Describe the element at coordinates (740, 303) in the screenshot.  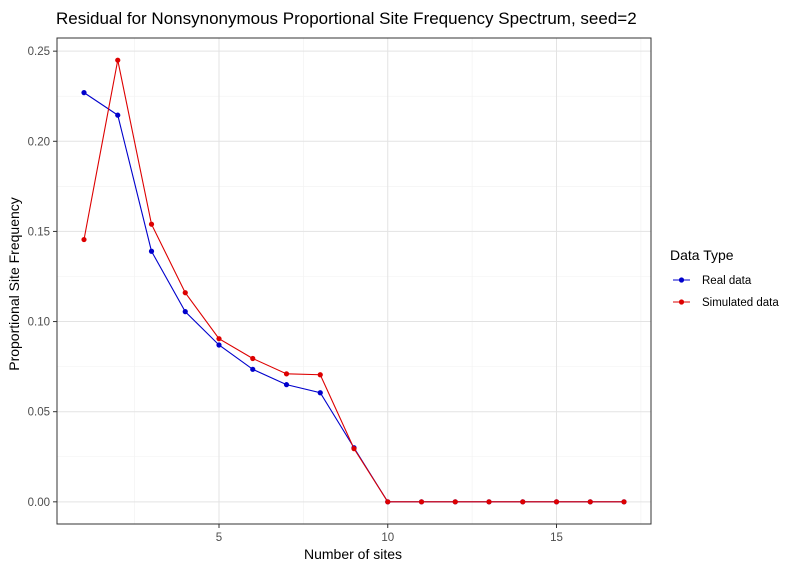
I see `legend-label: Simulated data` at that location.